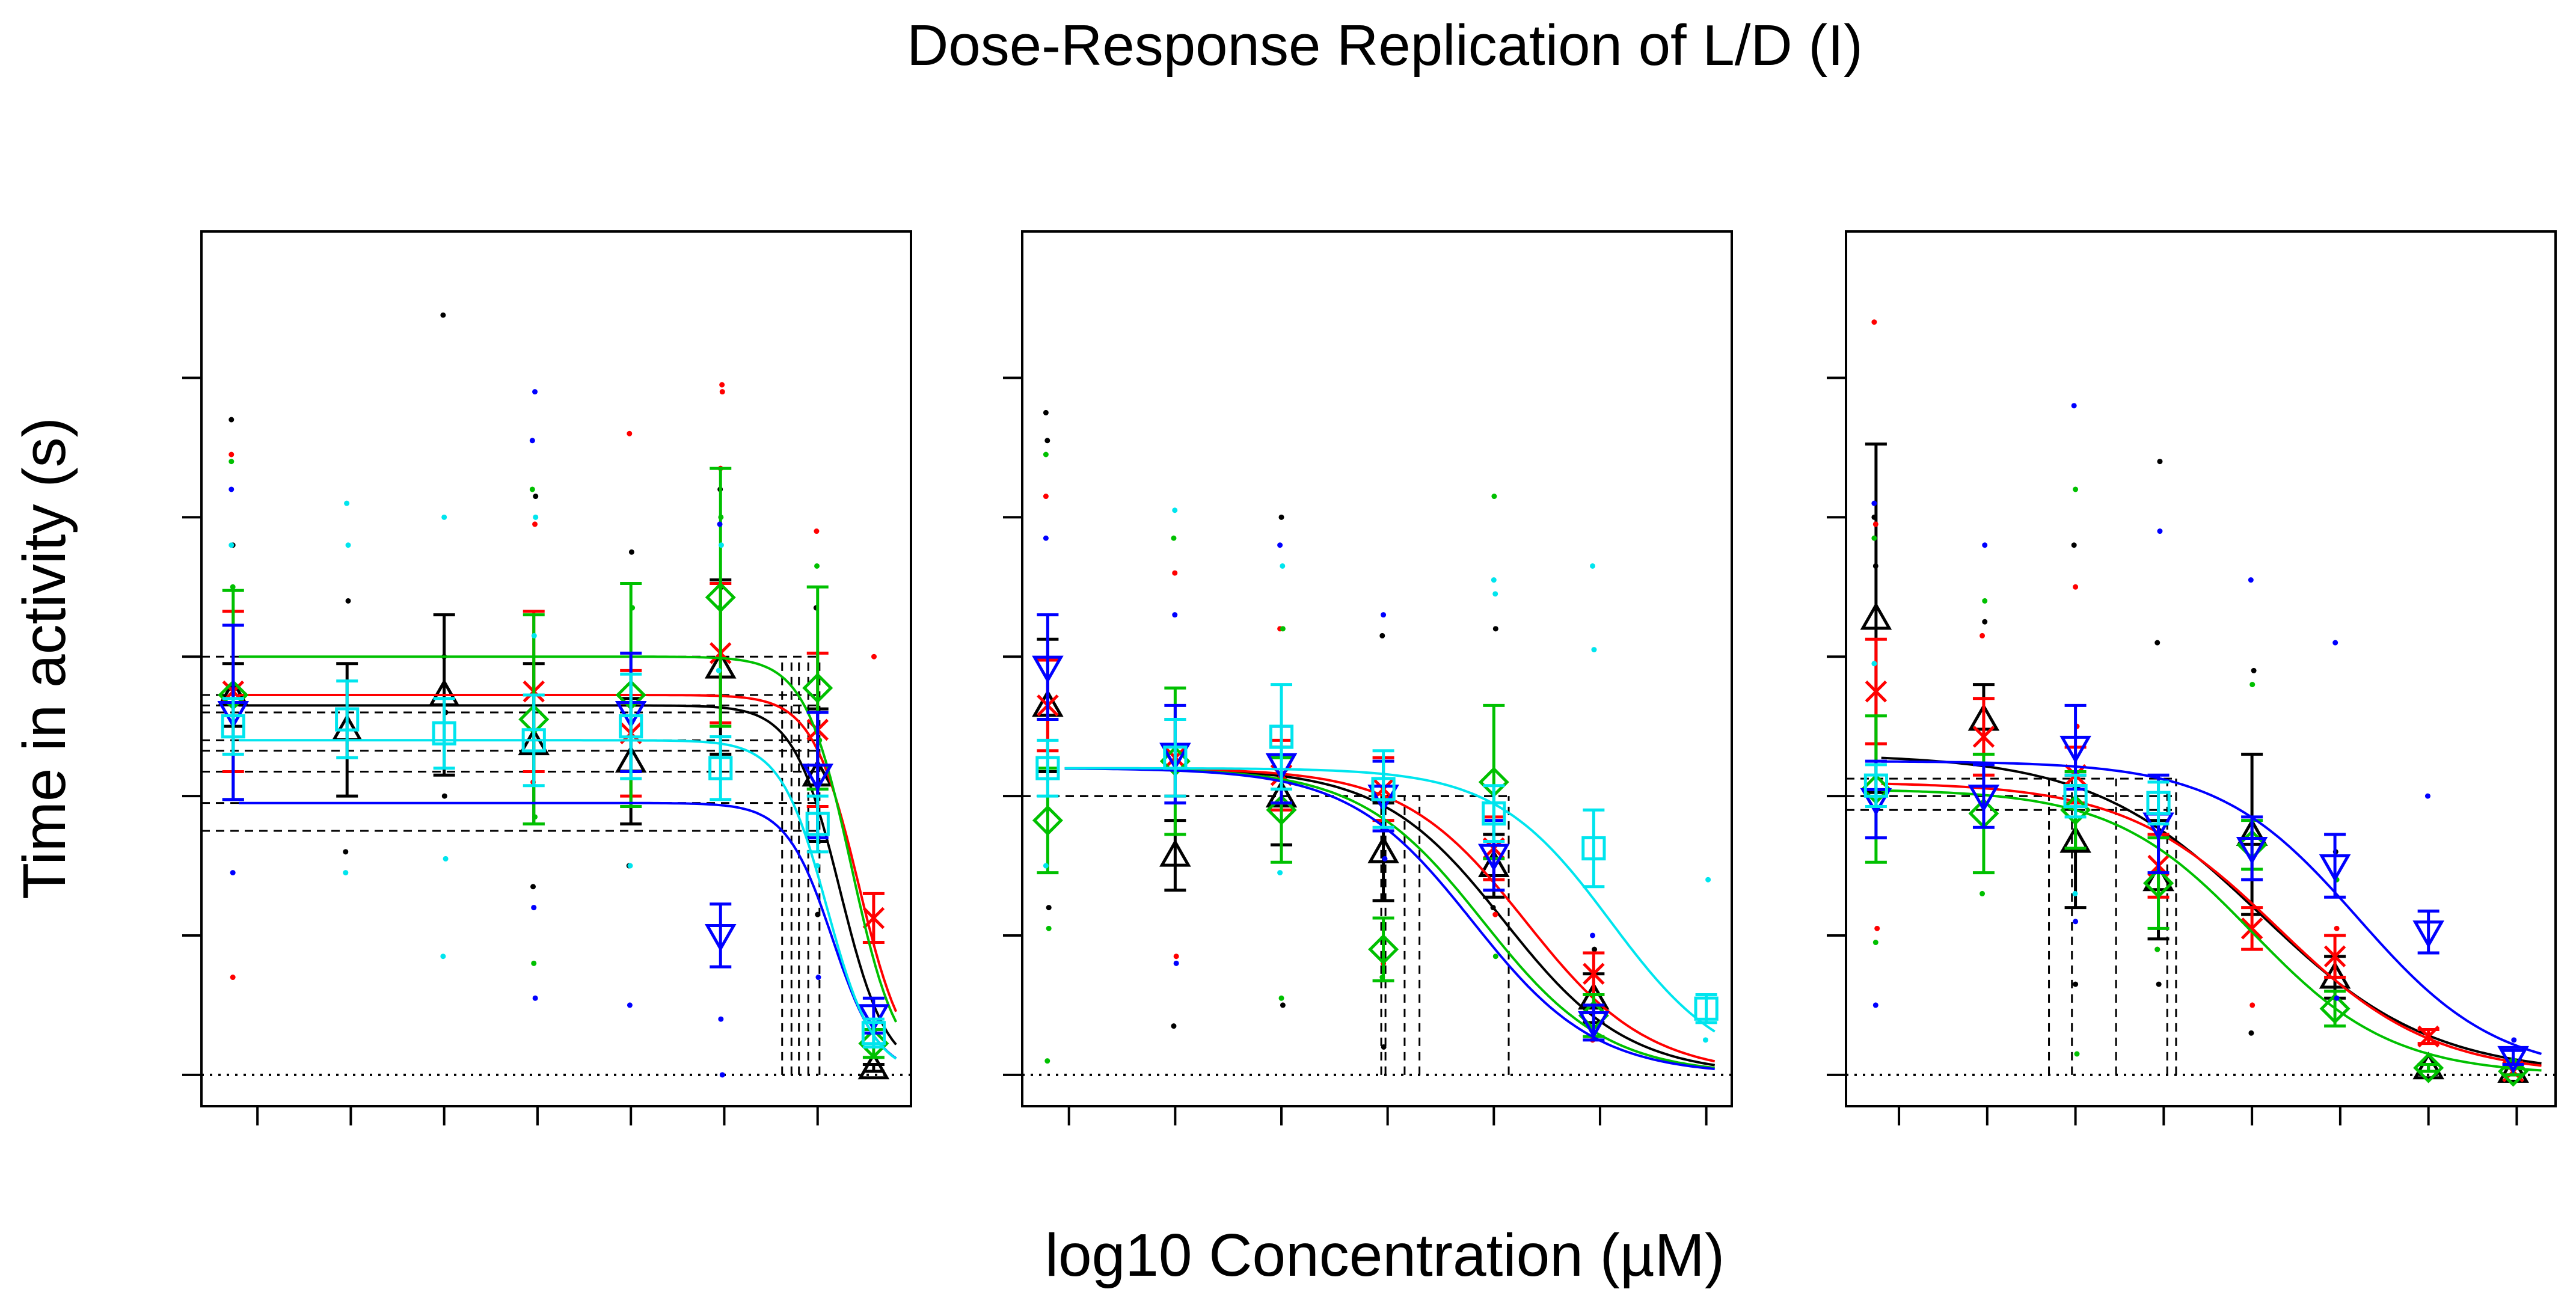  Describe the element at coordinates (1385, 45) in the screenshot. I see `figure-title: Dose-Response Replication of L/D (I)` at that location.